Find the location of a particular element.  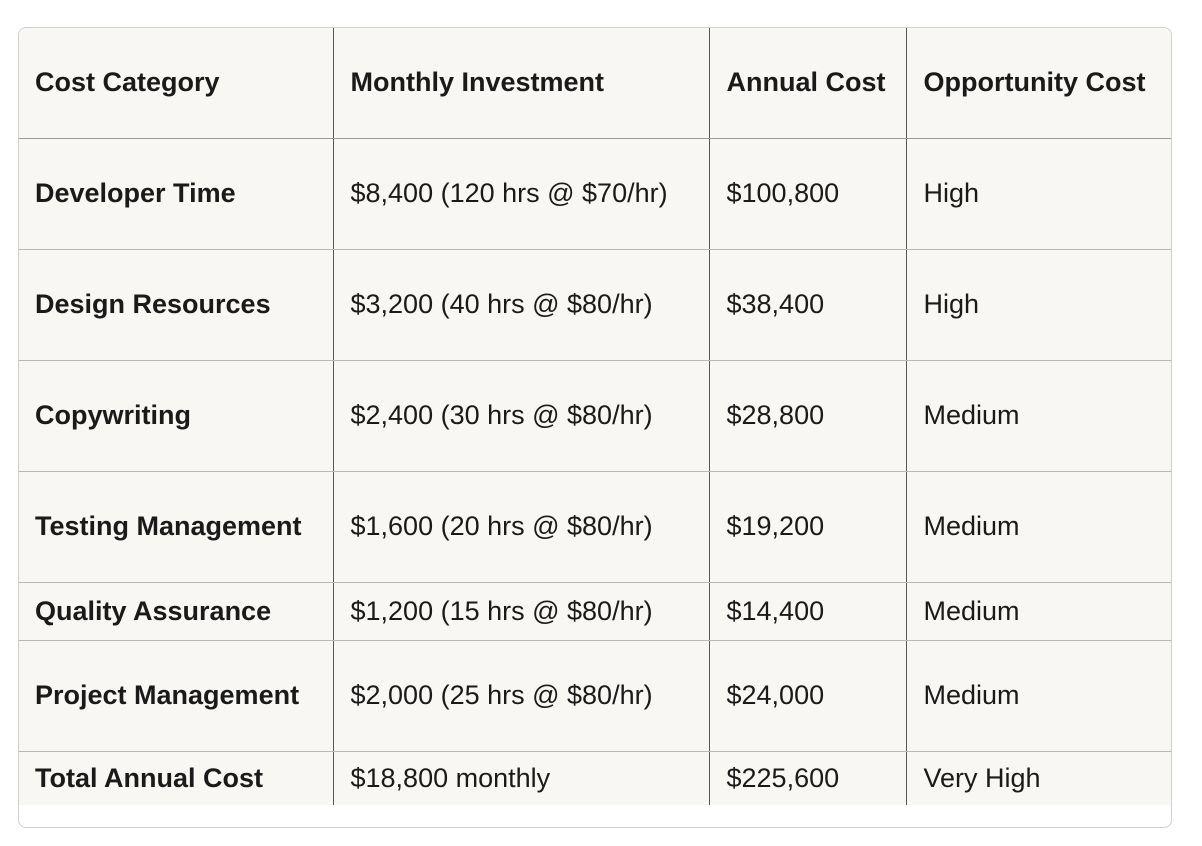

cell-category: Quality Assurance is located at coordinates (176, 611).